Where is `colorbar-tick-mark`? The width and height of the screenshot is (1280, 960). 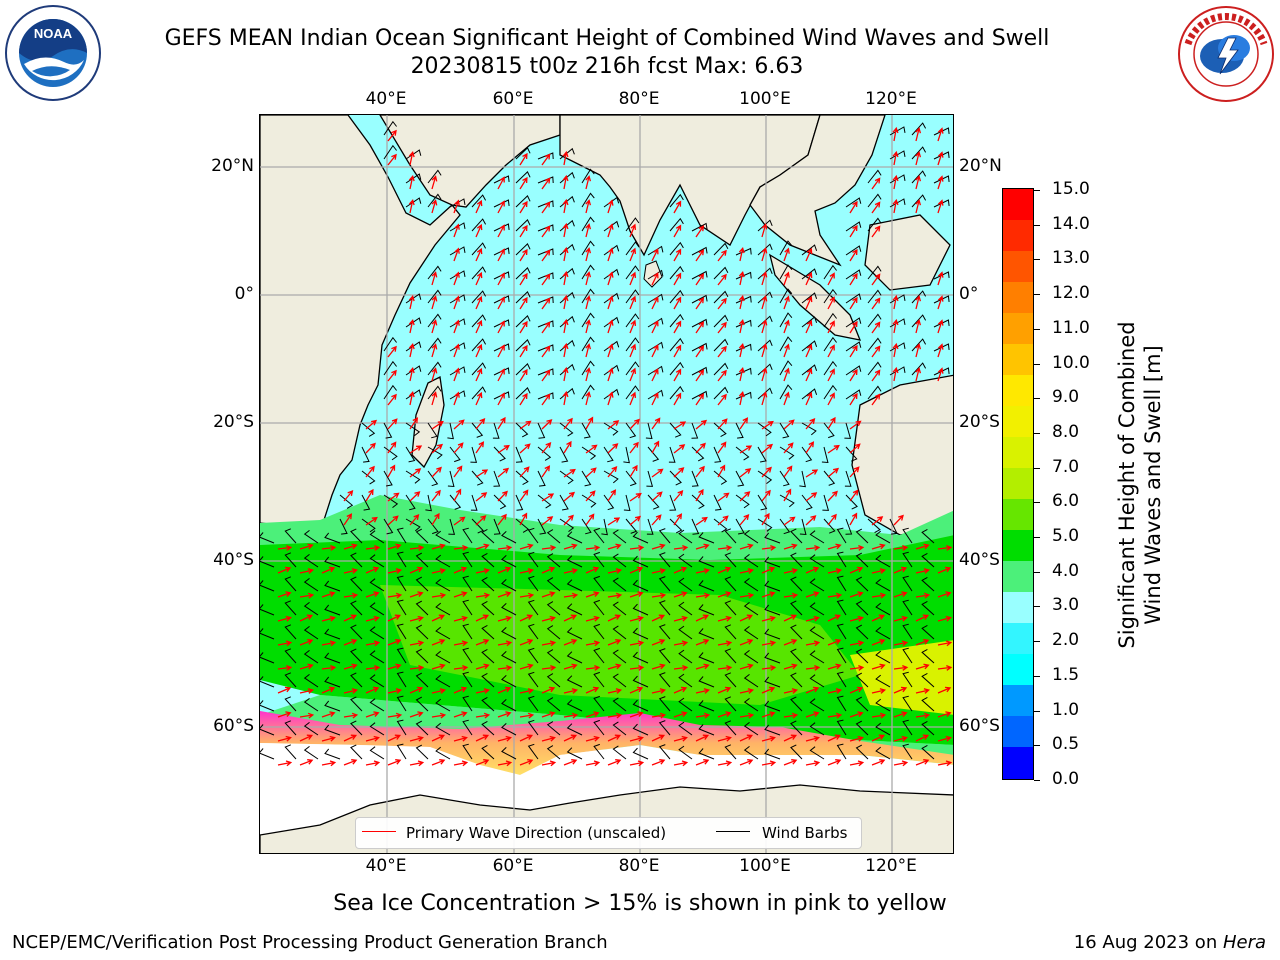 colorbar-tick-mark is located at coordinates (1037, 780).